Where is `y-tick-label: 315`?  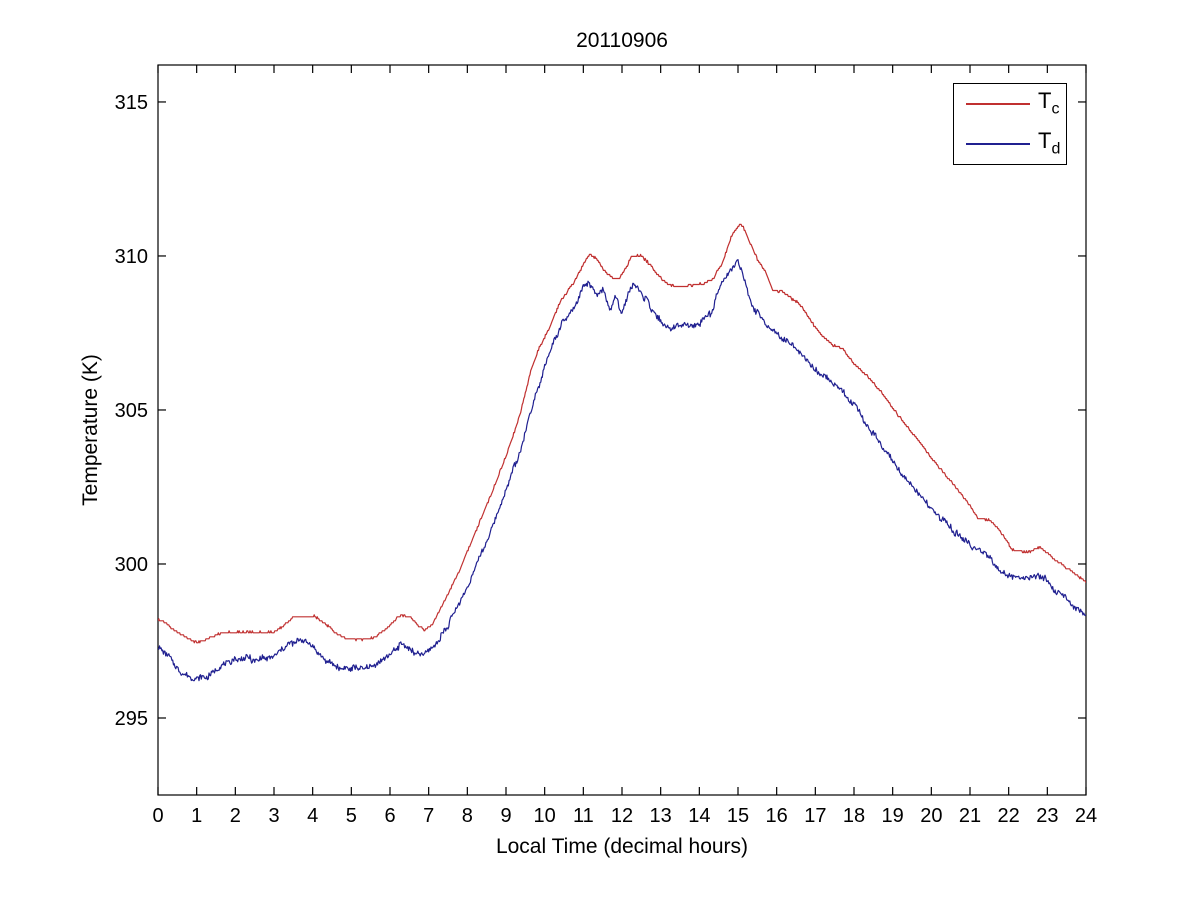
y-tick-label: 315 is located at coordinates (131, 103).